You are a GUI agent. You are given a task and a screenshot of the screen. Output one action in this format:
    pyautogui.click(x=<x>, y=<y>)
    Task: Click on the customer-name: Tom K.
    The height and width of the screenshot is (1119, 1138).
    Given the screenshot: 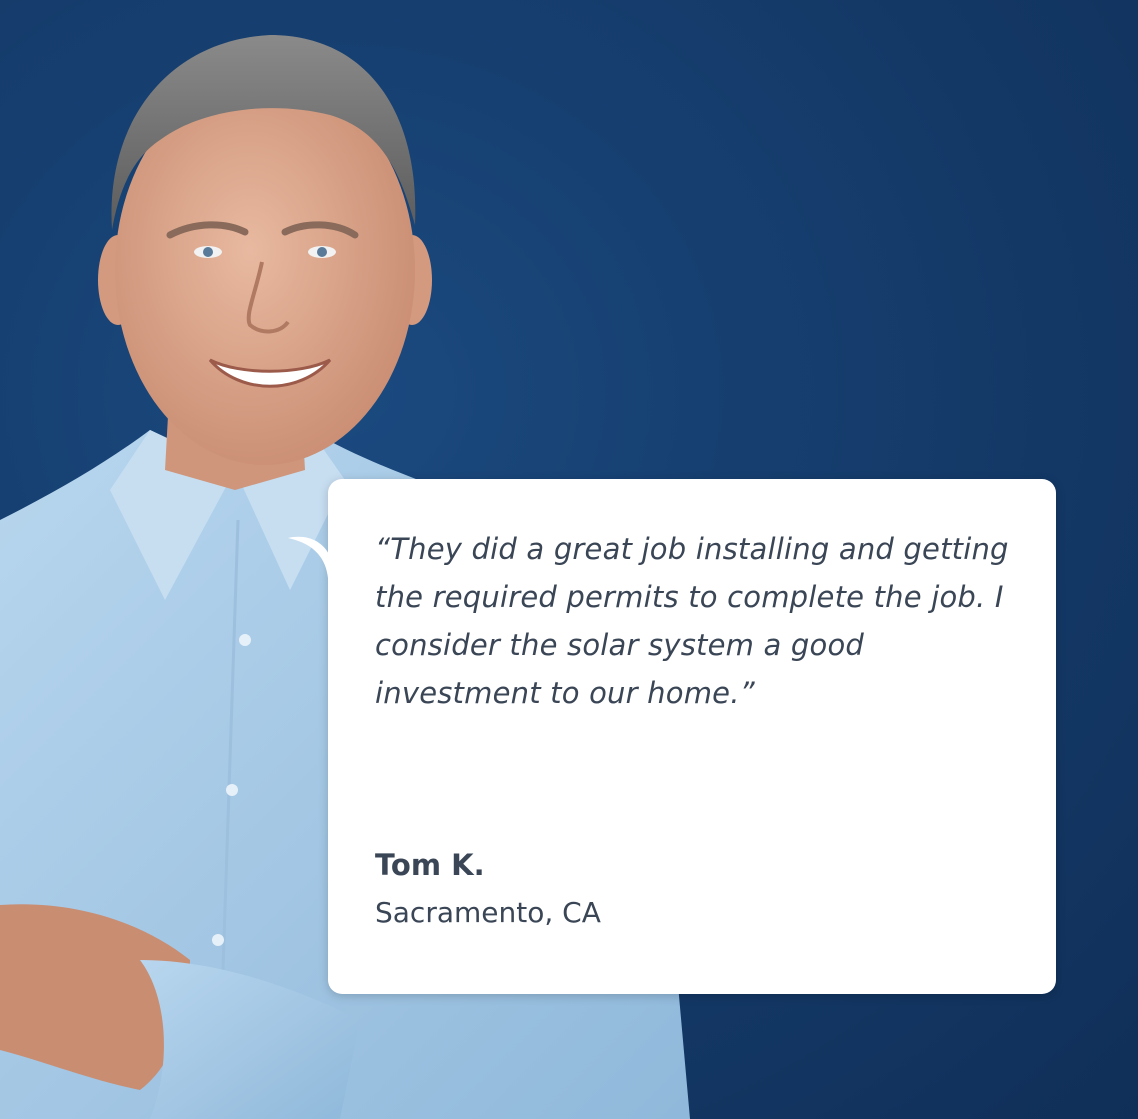 What is the action you would take?
    pyautogui.click(x=430, y=865)
    